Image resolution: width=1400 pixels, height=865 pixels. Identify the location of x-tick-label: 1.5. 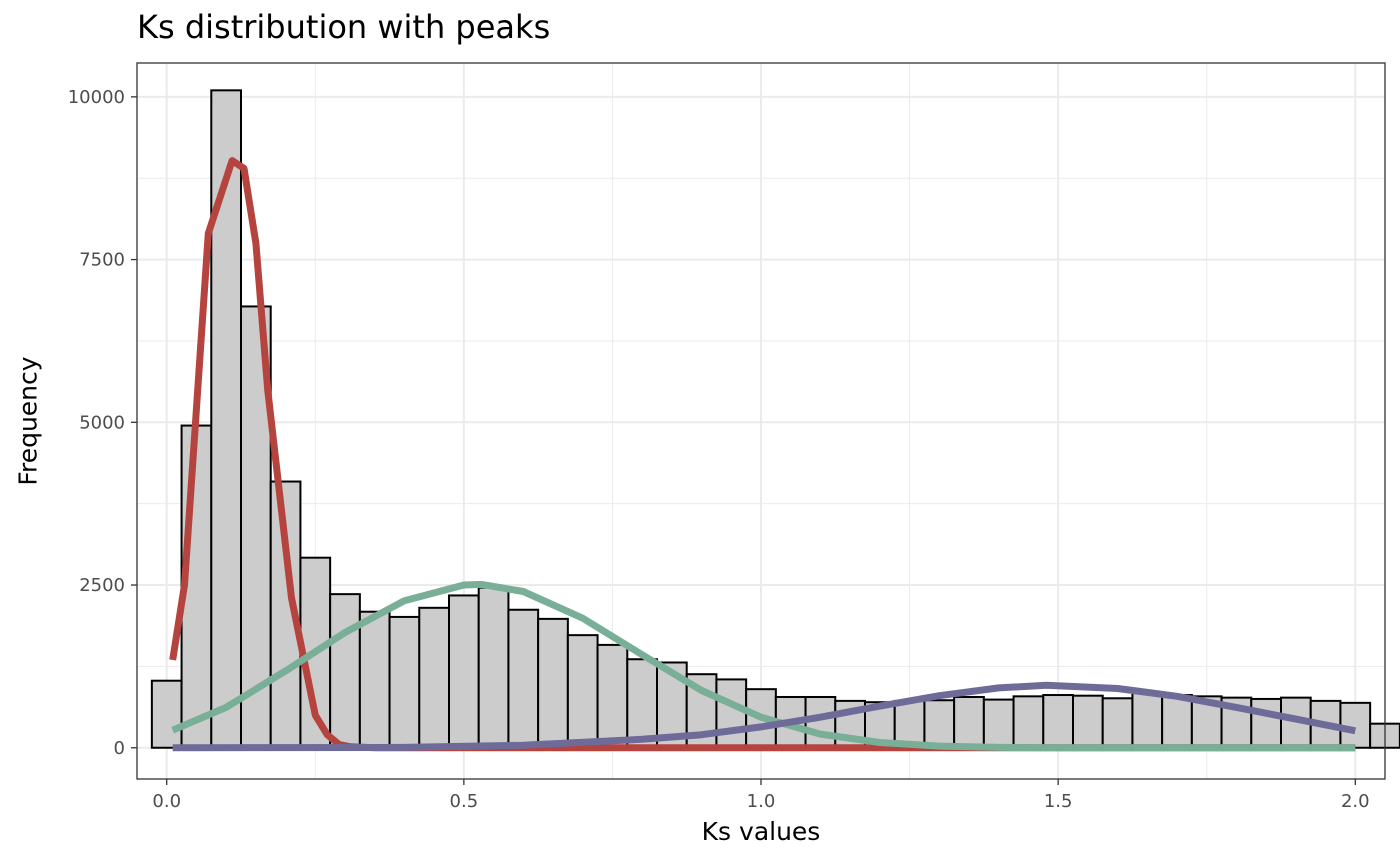
(1058, 801).